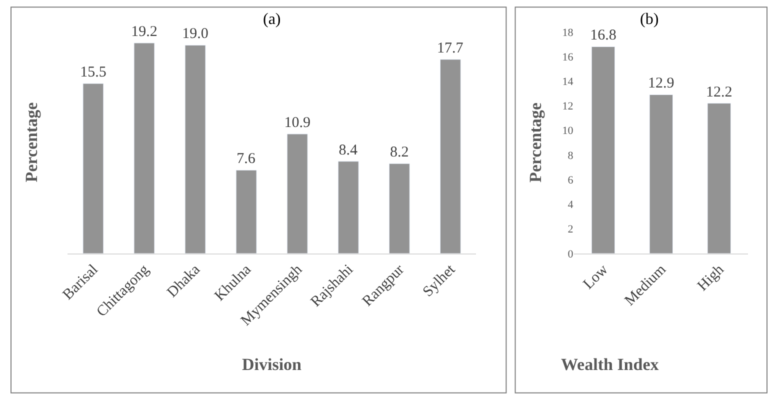 Image resolution: width=771 pixels, height=402 pixels. I want to click on y-tick-label: 0, so click(571, 254).